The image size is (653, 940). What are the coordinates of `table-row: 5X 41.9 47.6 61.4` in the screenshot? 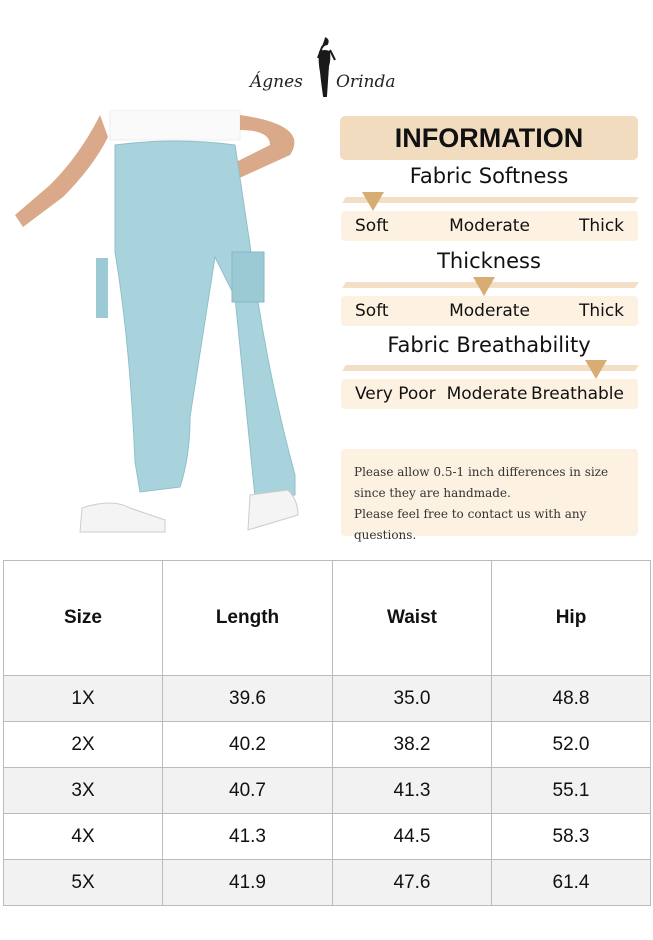 It's located at (327, 882).